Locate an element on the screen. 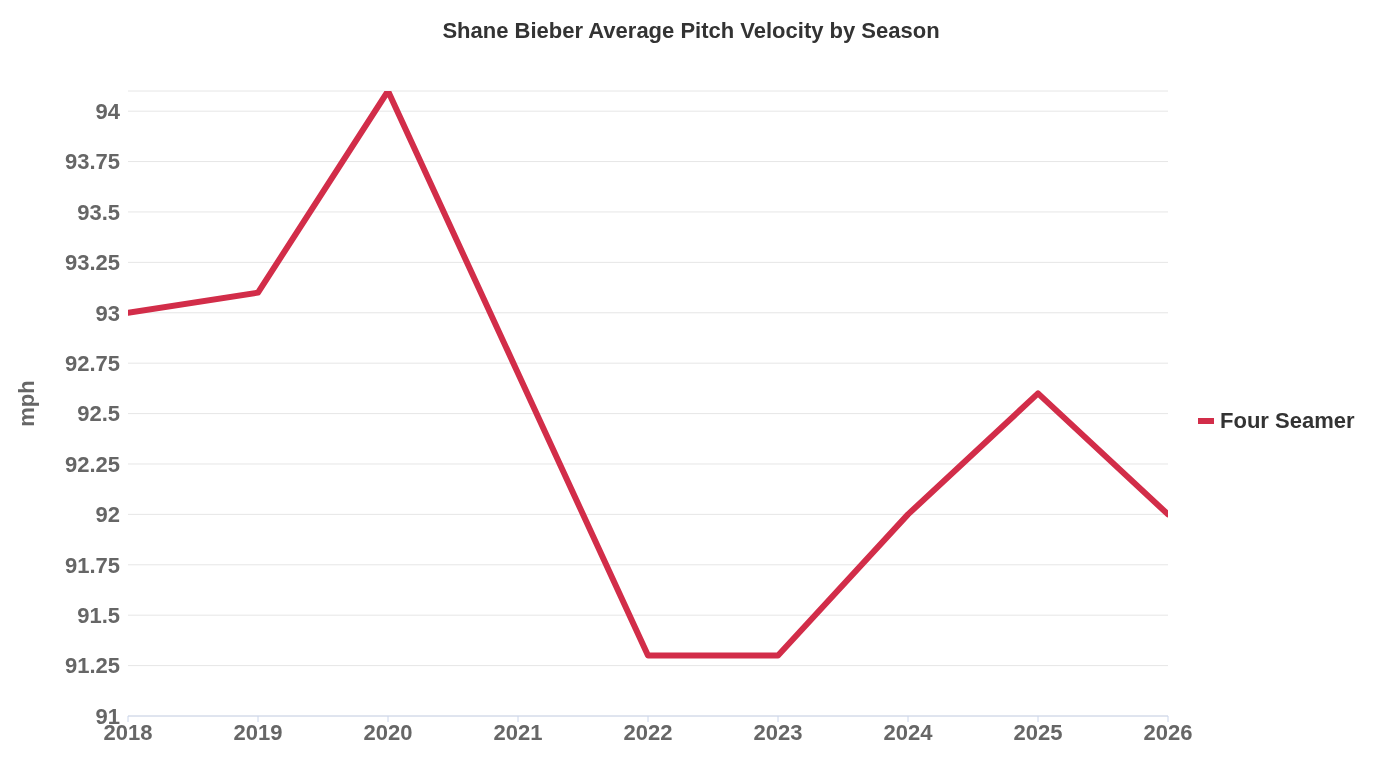 Image resolution: width=1382 pixels, height=775 pixels. chart-title: Shane Bieber Average Pitch Velocity by Season is located at coordinates (691, 31).